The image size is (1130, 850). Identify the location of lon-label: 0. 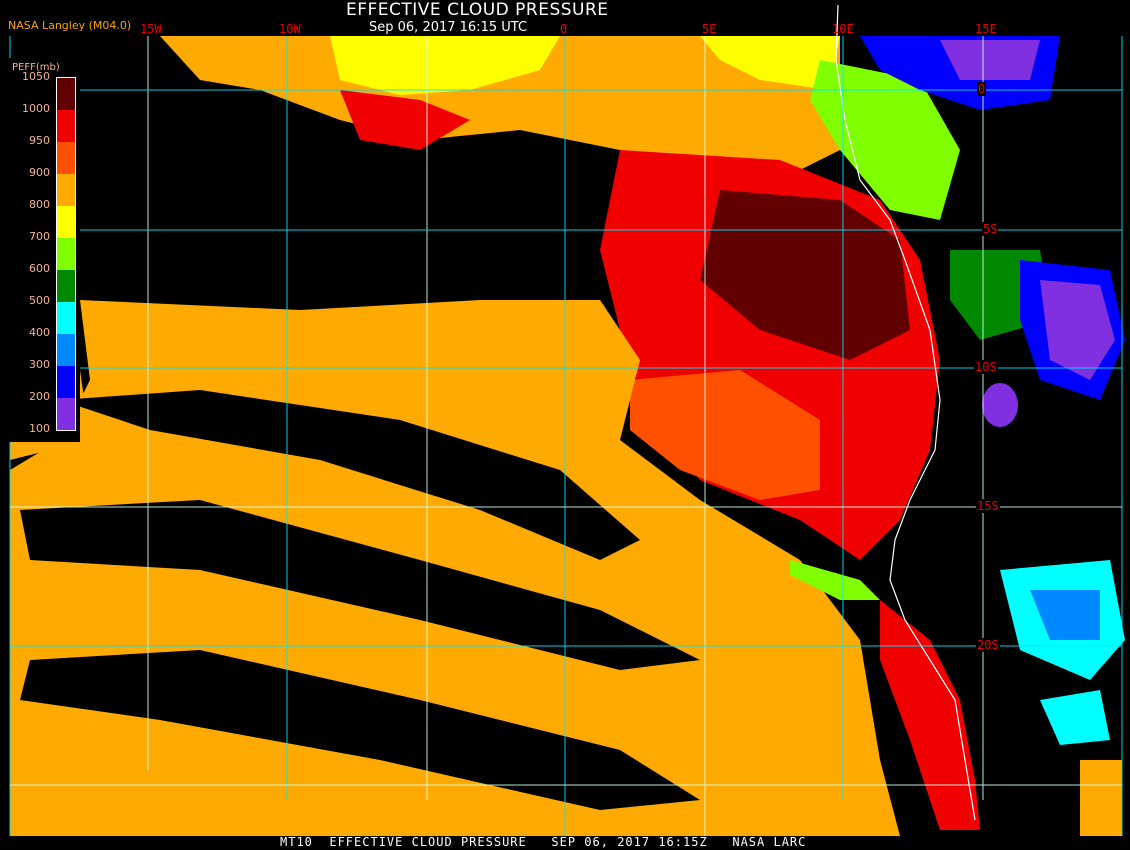
(564, 29).